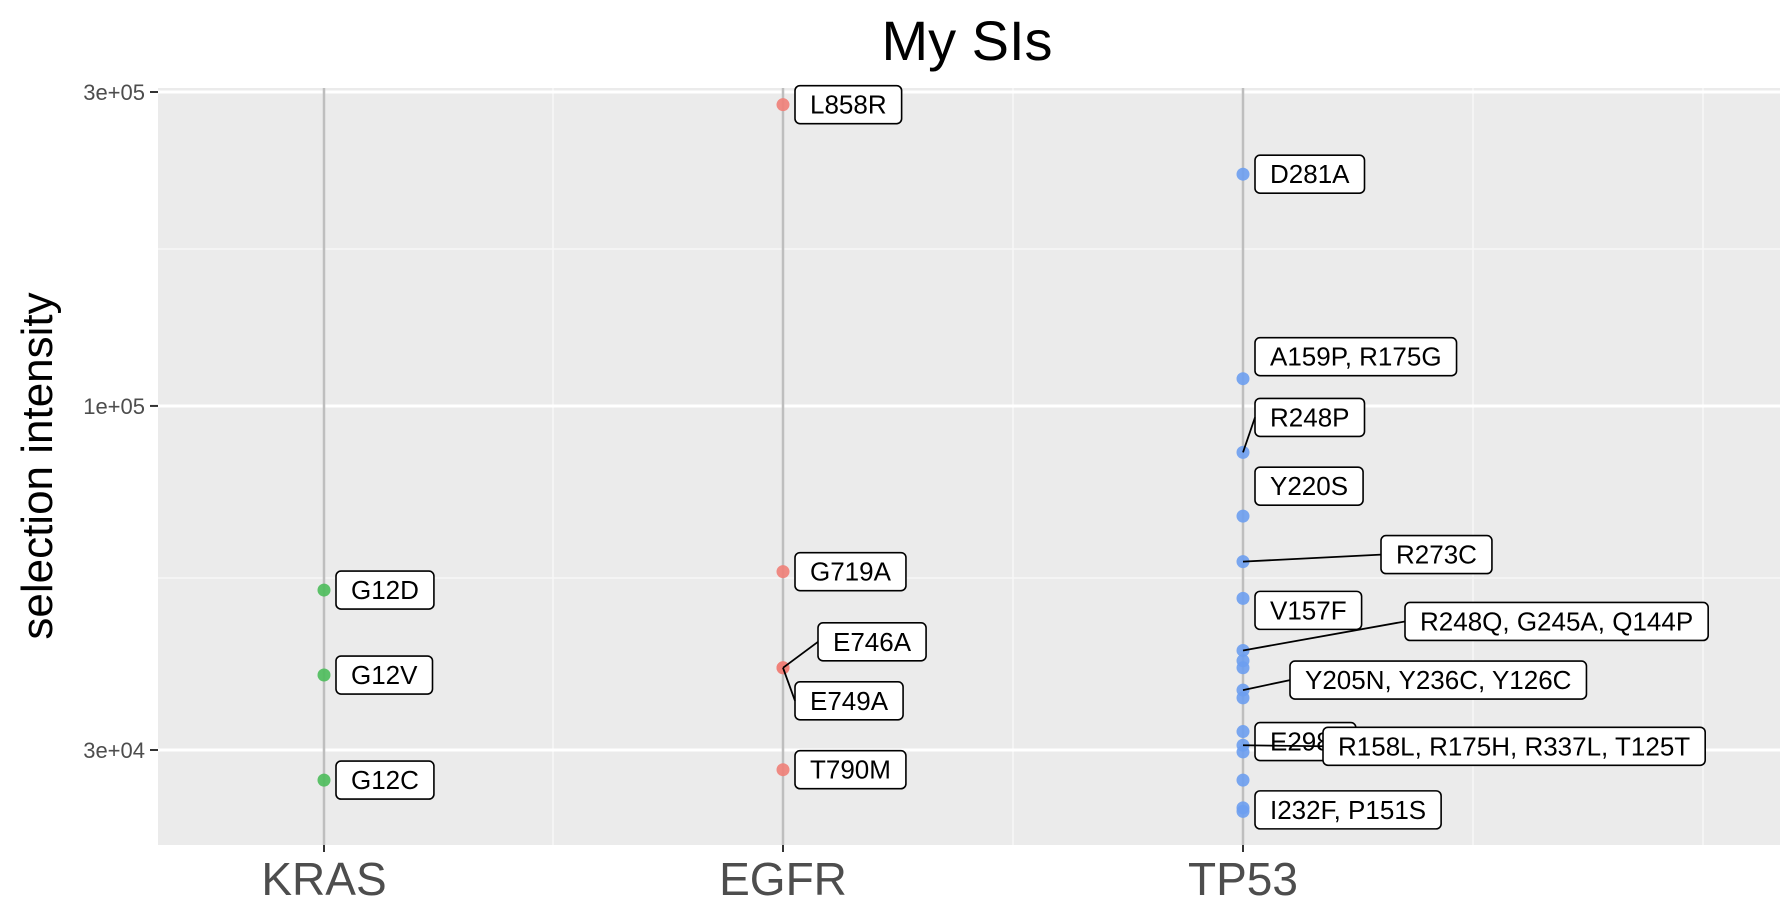 The image size is (1790, 908). I want to click on point-label: R158L, R175H, R337L, T125T, so click(1474, 746).